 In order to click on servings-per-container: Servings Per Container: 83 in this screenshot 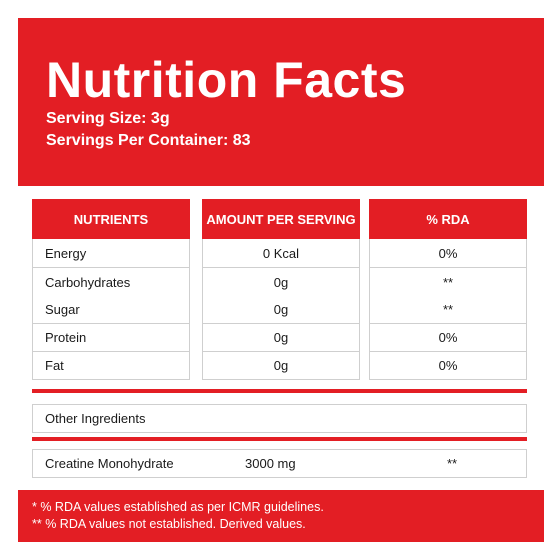, I will do `click(148, 140)`.